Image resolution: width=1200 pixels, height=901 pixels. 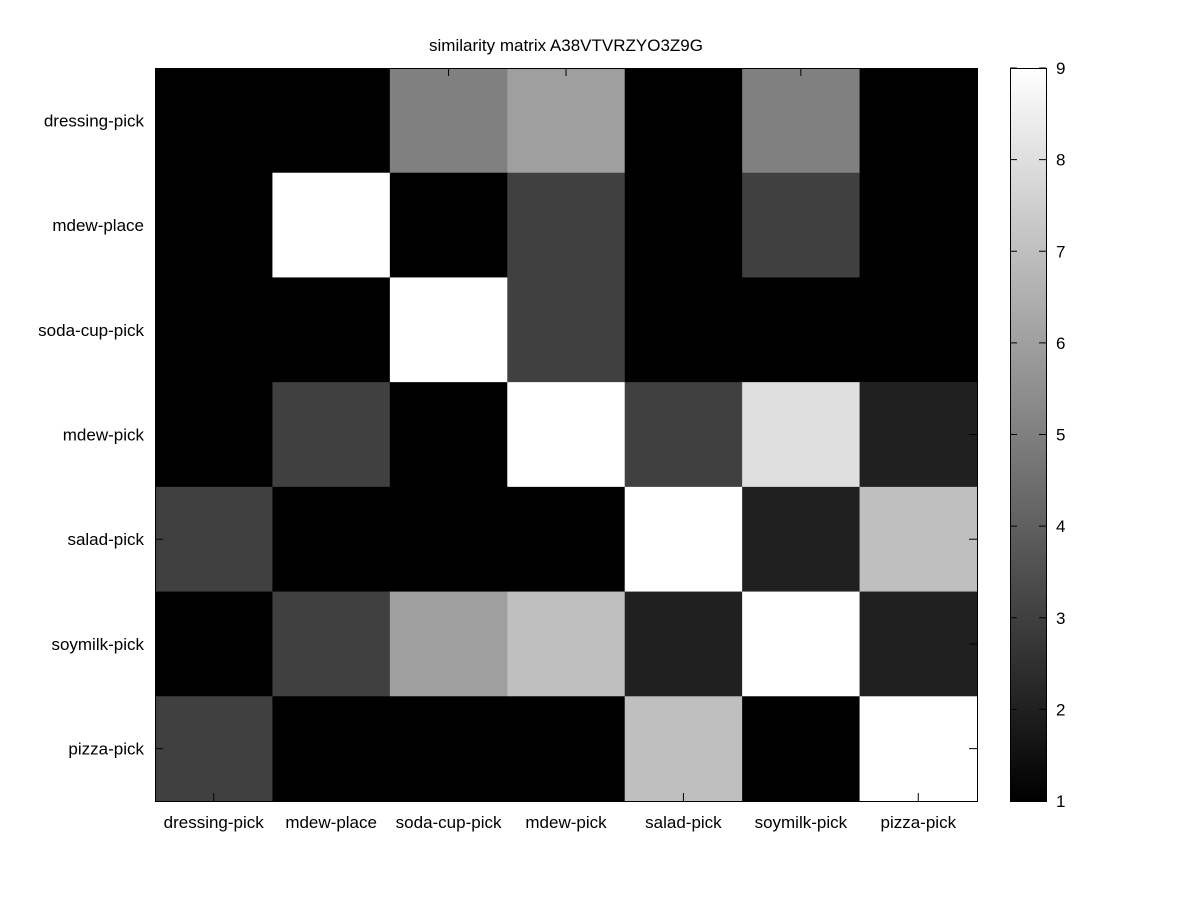 I want to click on colorbar-tick-label: 2, so click(x=1060, y=709).